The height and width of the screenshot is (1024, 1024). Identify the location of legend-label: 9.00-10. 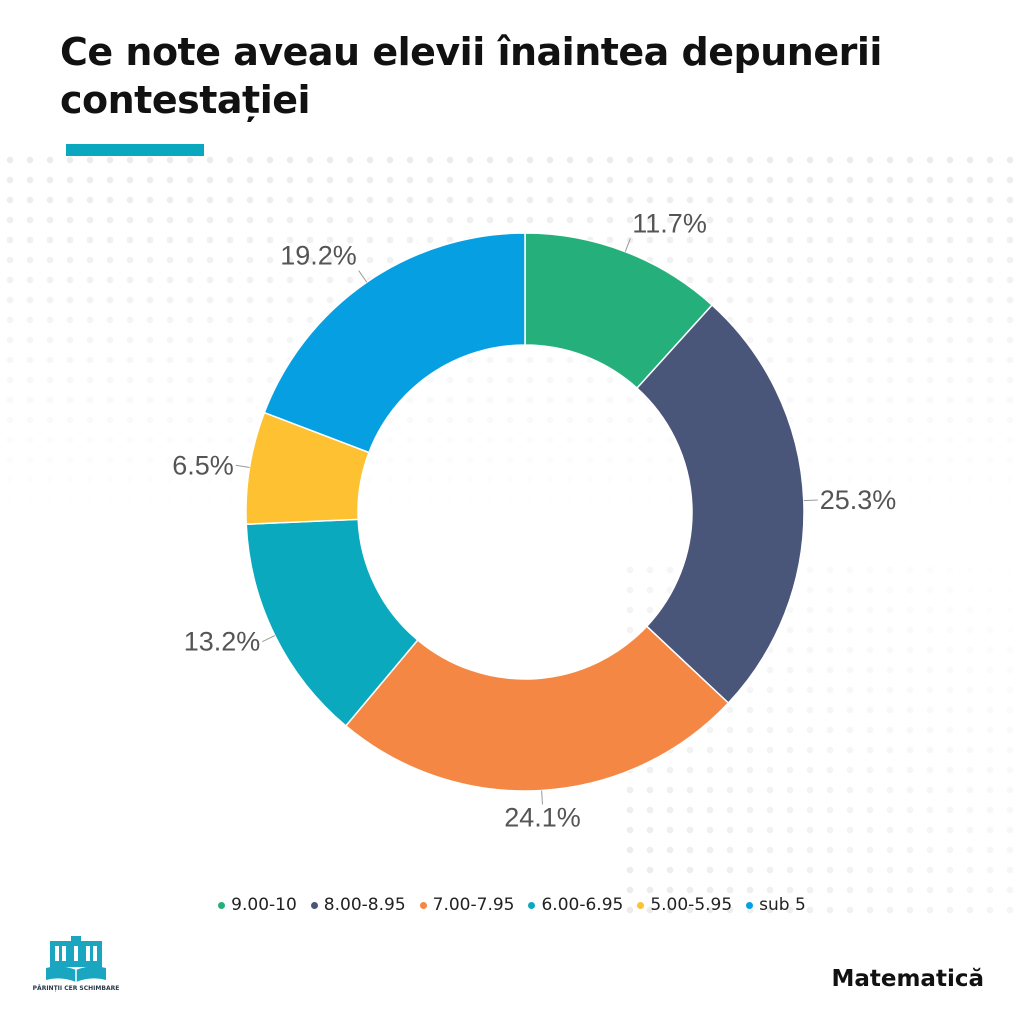
(264, 905).